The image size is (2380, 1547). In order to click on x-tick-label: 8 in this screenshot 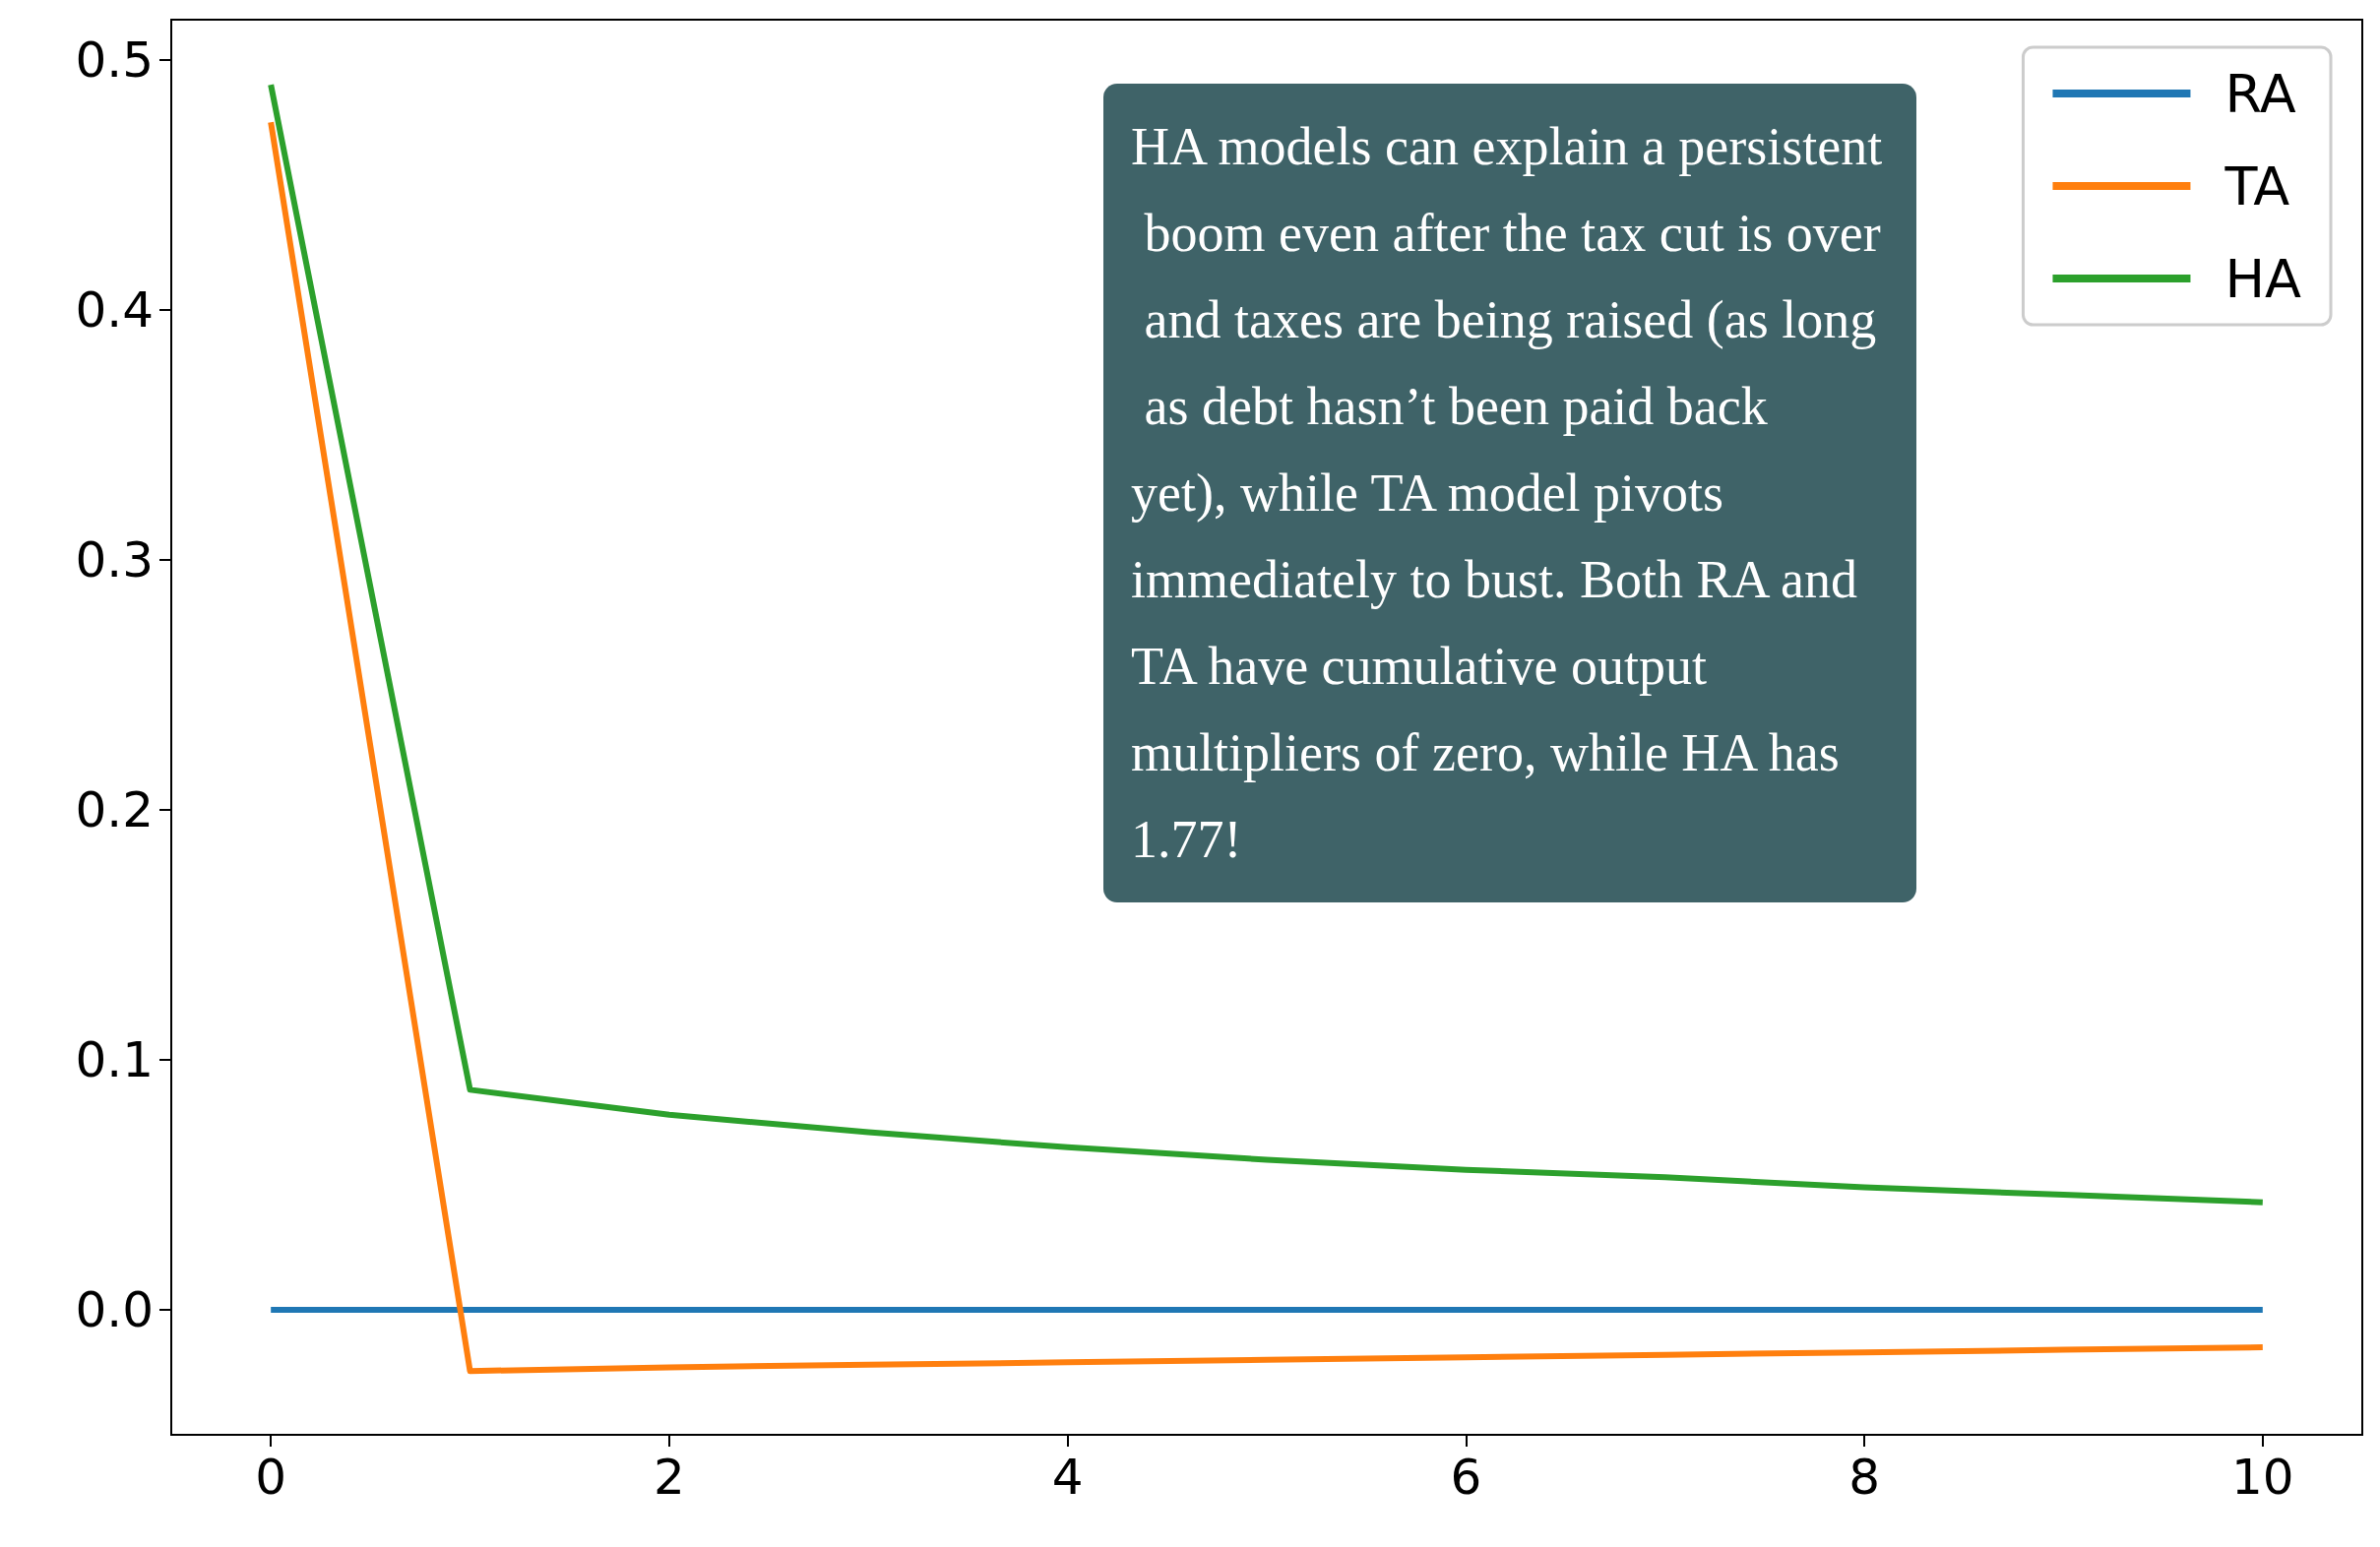, I will do `click(1864, 1477)`.